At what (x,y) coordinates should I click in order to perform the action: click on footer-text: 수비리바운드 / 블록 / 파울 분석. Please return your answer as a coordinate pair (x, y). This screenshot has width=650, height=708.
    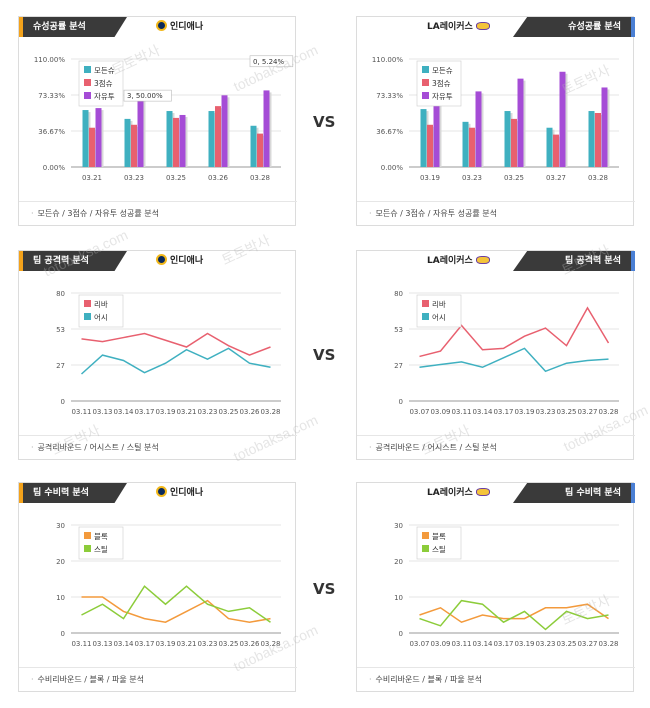
    Looking at the image, I should click on (428, 679).